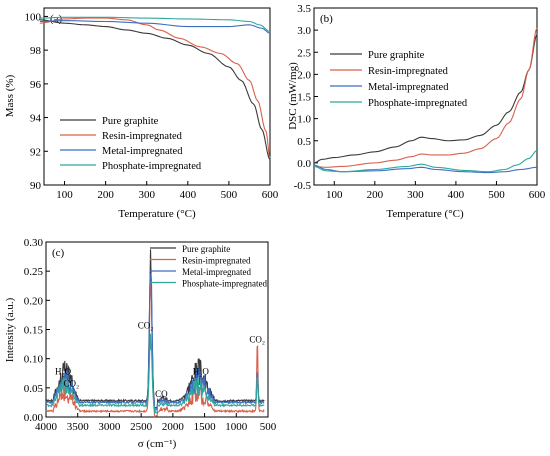  I want to click on chart-2-annotation-3: CO, so click(161, 394).